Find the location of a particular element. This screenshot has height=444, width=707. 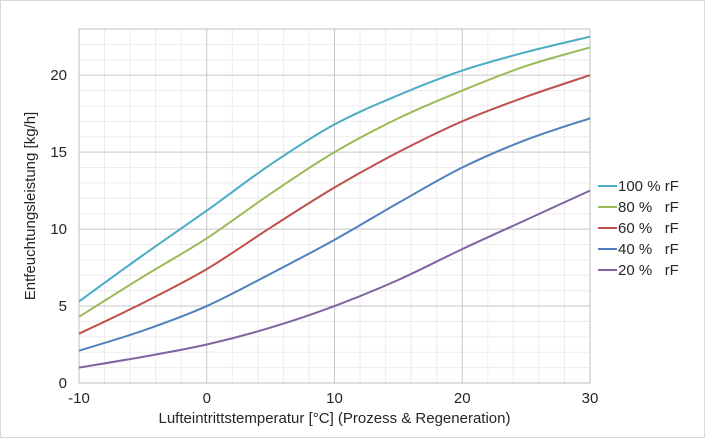

x-tick-label: 20 is located at coordinates (462, 398).